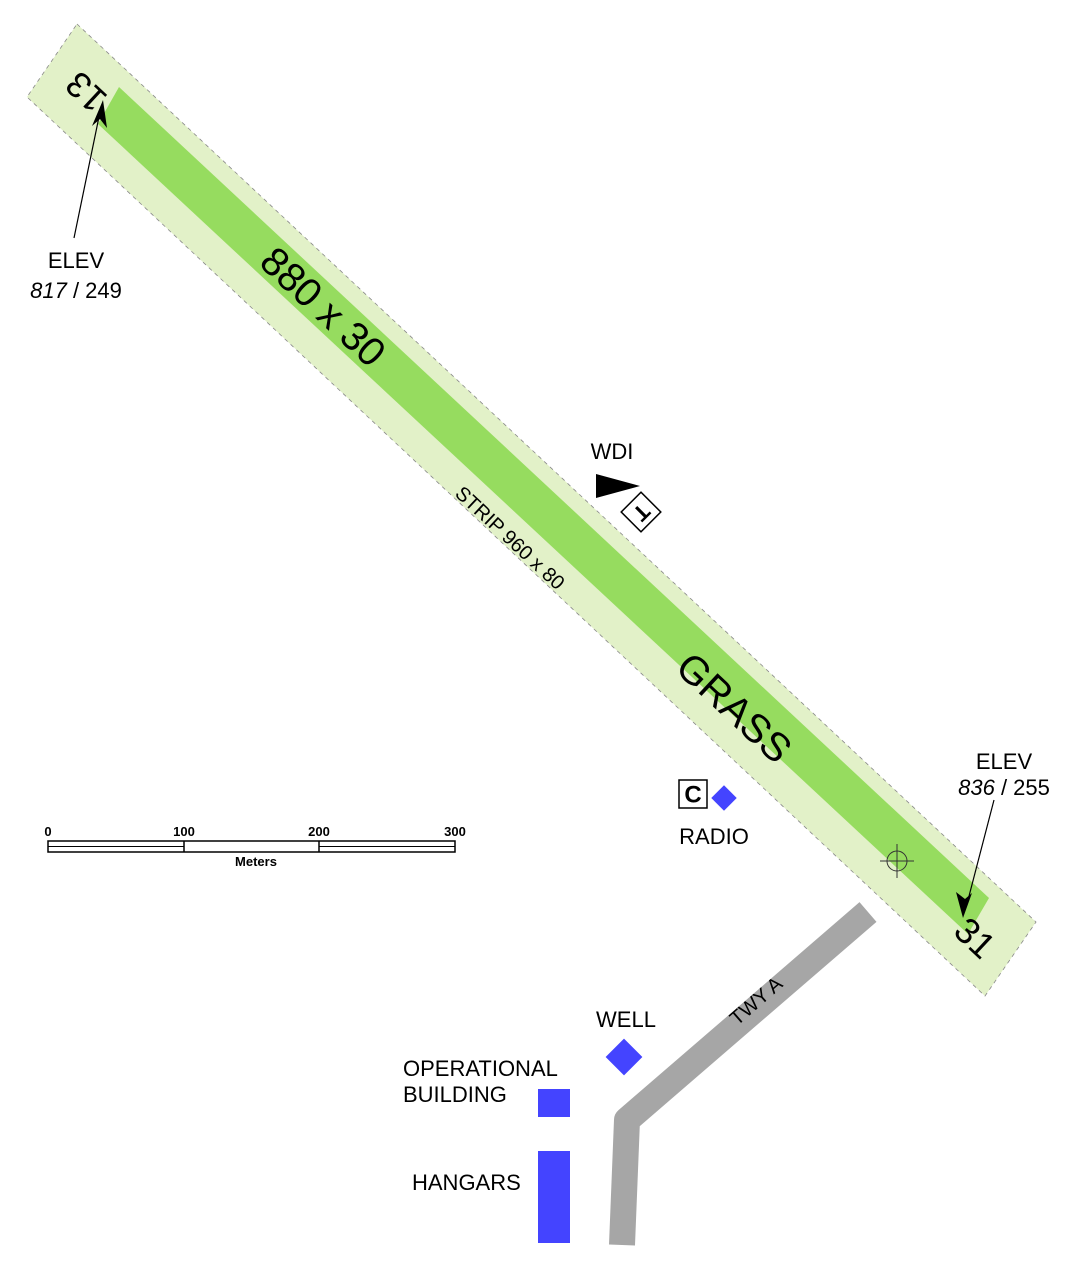  I want to click on well-label: WELL, so click(626, 1019).